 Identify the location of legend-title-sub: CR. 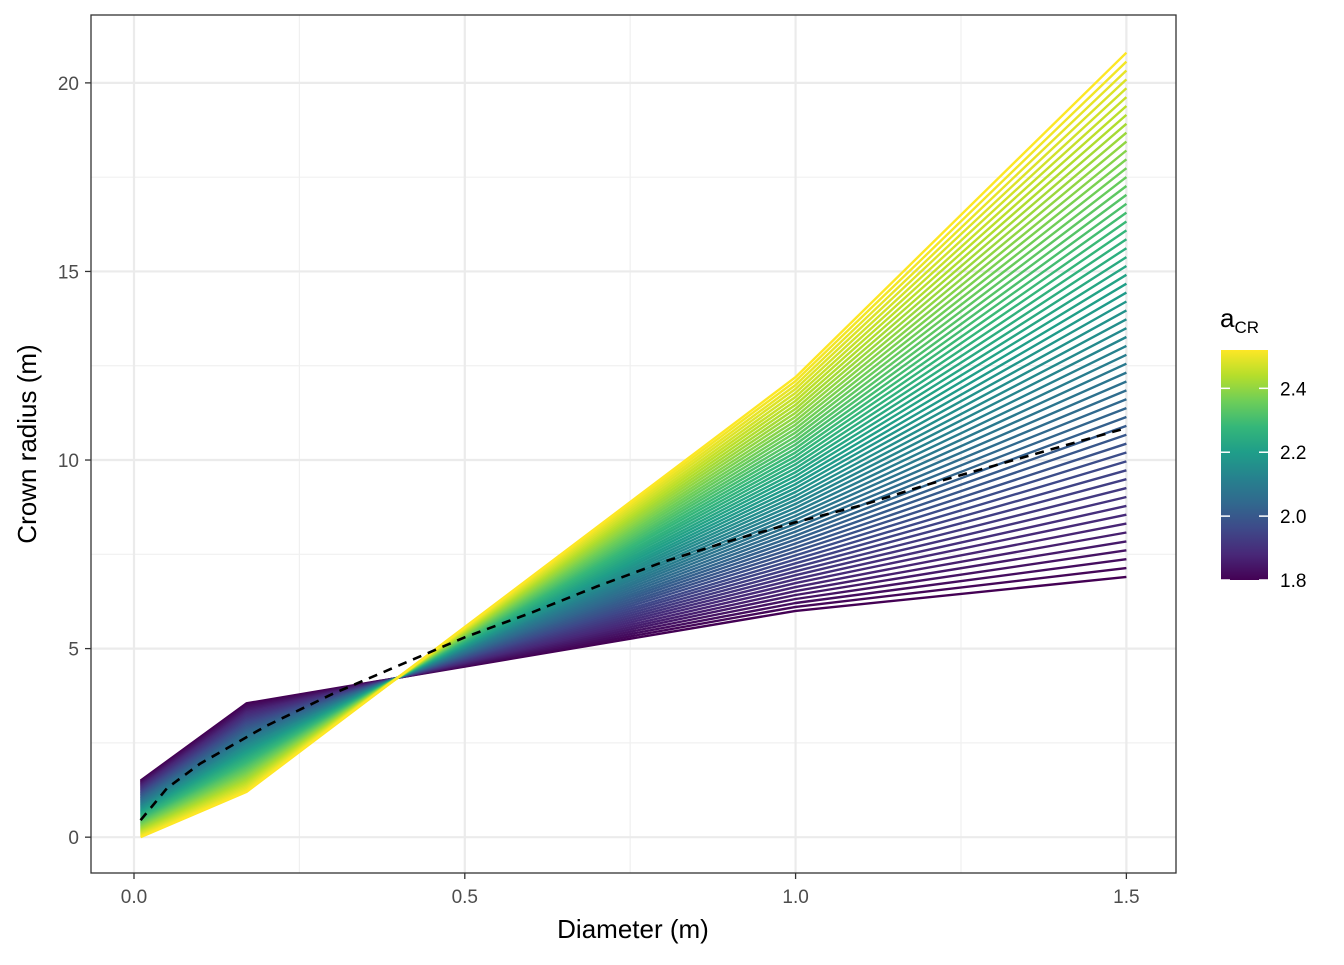
(1246, 327).